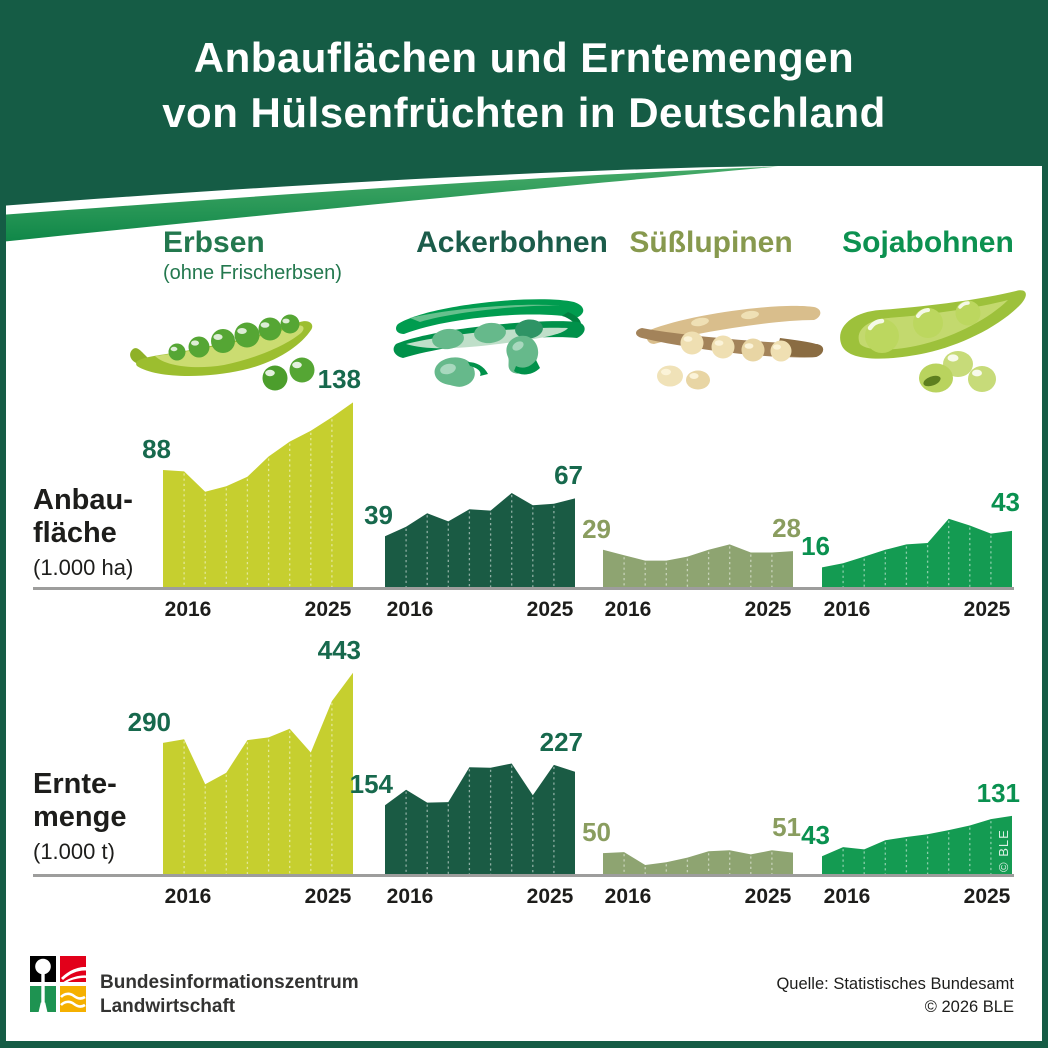  I want to click on value-label-start-süßlupinen-erntemenge: 50, so click(596, 832).